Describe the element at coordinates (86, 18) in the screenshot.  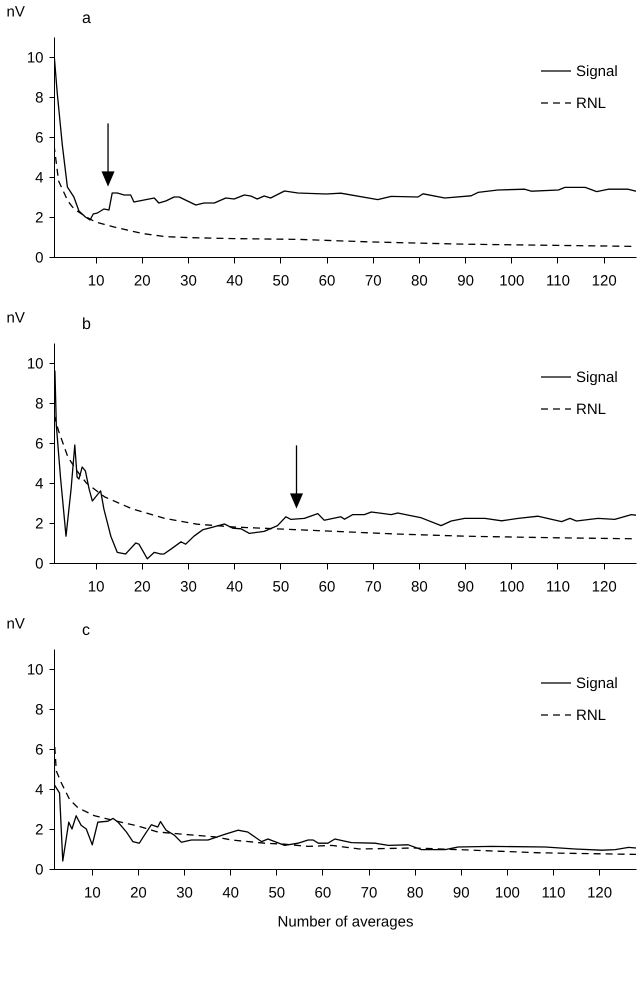
I see `chart-title: a` at that location.